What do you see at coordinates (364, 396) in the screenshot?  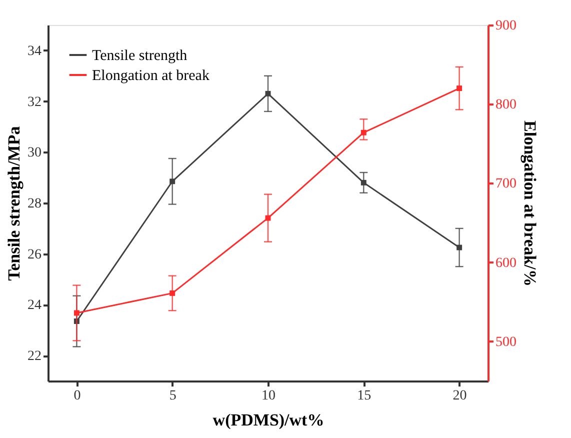 I see `x-tick-label: 15` at bounding box center [364, 396].